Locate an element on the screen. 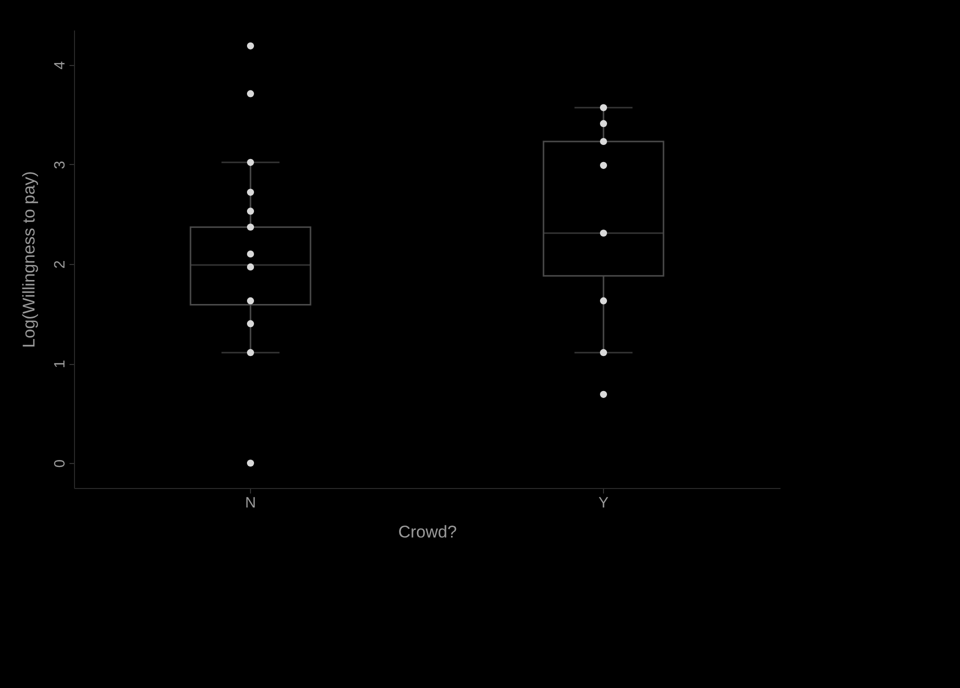 The width and height of the screenshot is (960, 688). y-tick-label: 3 is located at coordinates (60, 165).